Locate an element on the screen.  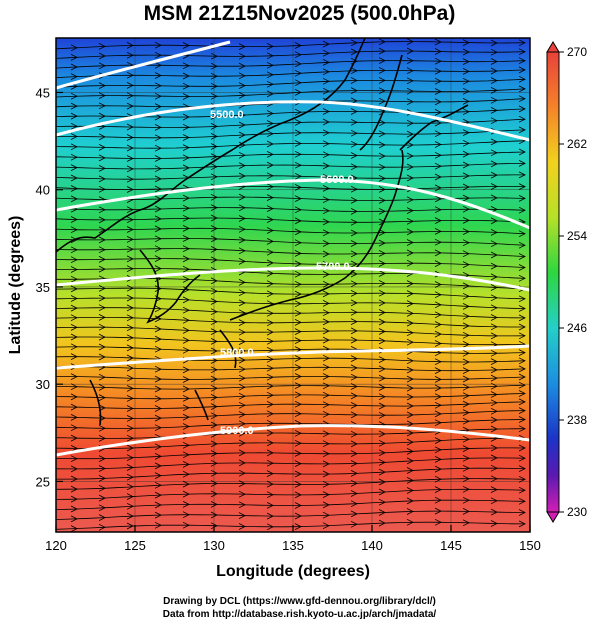
colorbar-gradient is located at coordinates (553, 282).